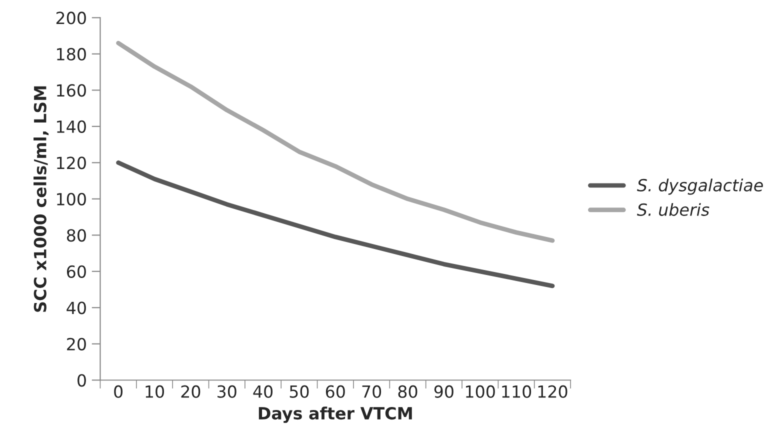 This screenshot has width=771, height=442. What do you see at coordinates (227, 391) in the screenshot?
I see `x-tick-label: 30` at bounding box center [227, 391].